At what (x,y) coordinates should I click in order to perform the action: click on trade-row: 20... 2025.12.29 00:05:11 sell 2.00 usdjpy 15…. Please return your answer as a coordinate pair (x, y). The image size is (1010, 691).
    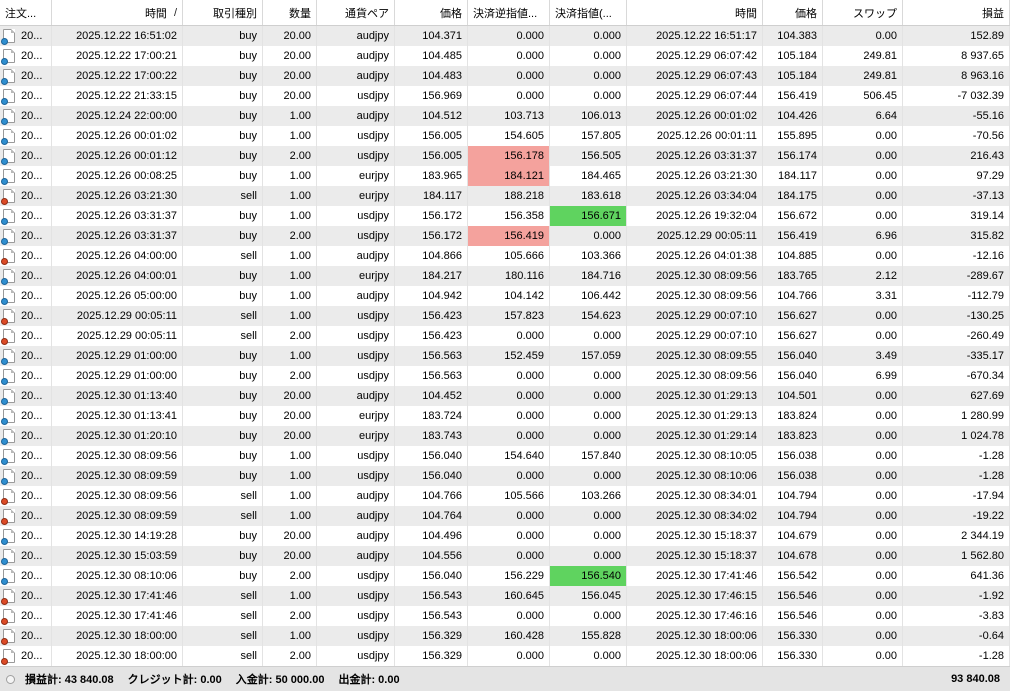
    Looking at the image, I should click on (505, 336).